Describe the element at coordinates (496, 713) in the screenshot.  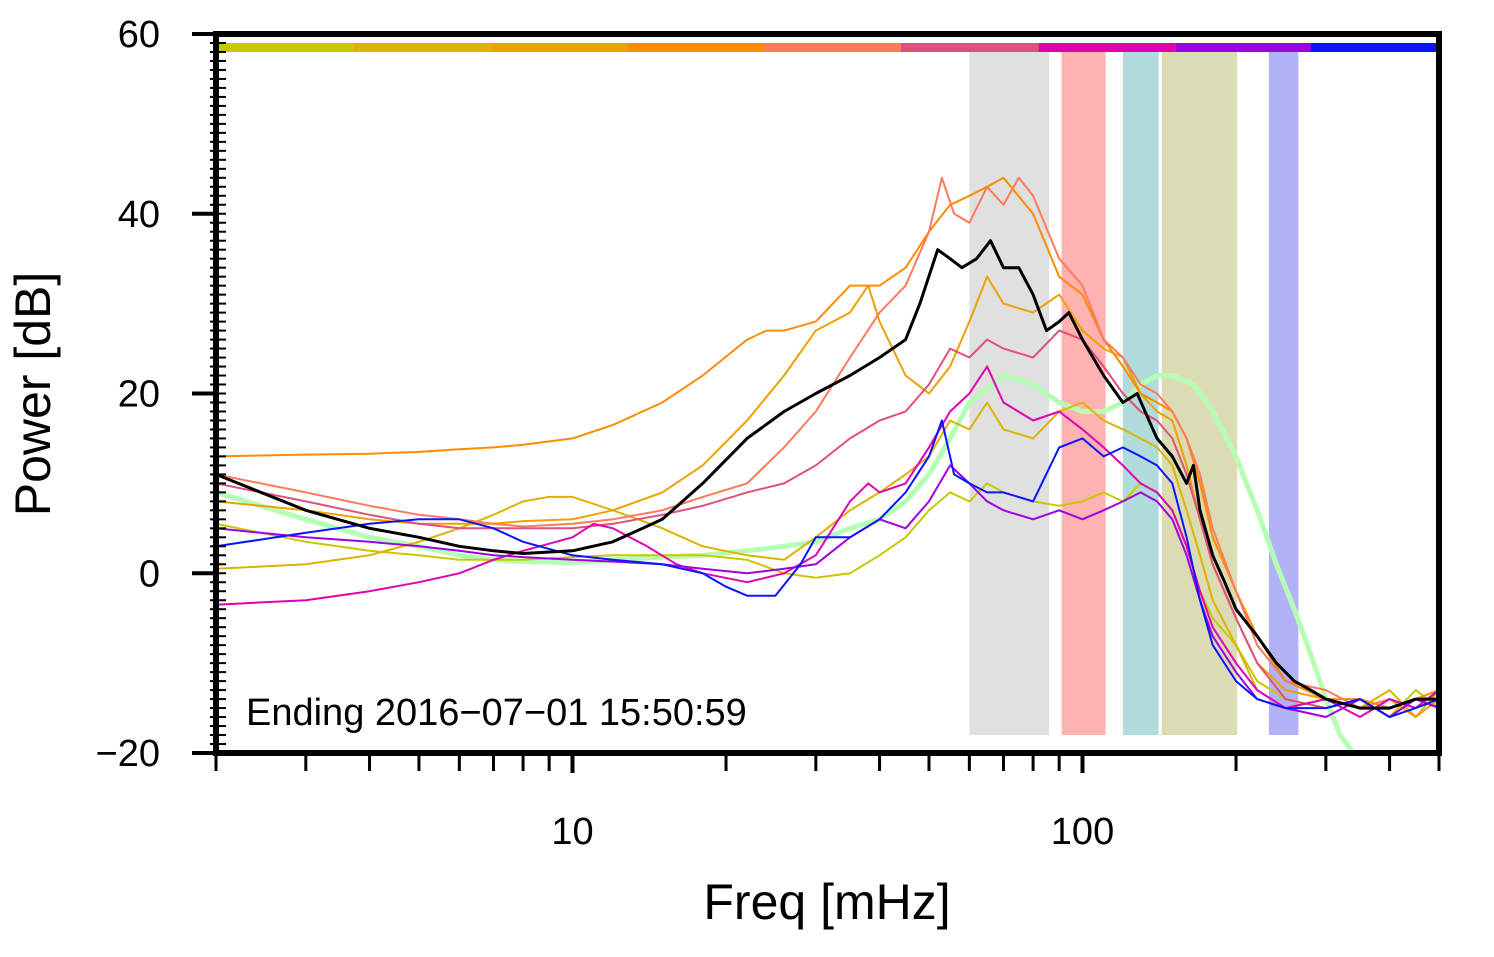
I see `timestamp-annotation: Ending 2016−07−01 15:50:59` at that location.